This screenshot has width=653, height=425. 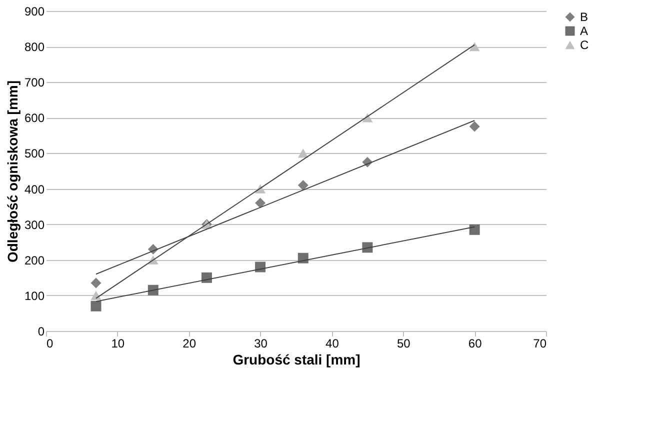 What do you see at coordinates (34, 11) in the screenshot?
I see `y-tick-label: 900` at bounding box center [34, 11].